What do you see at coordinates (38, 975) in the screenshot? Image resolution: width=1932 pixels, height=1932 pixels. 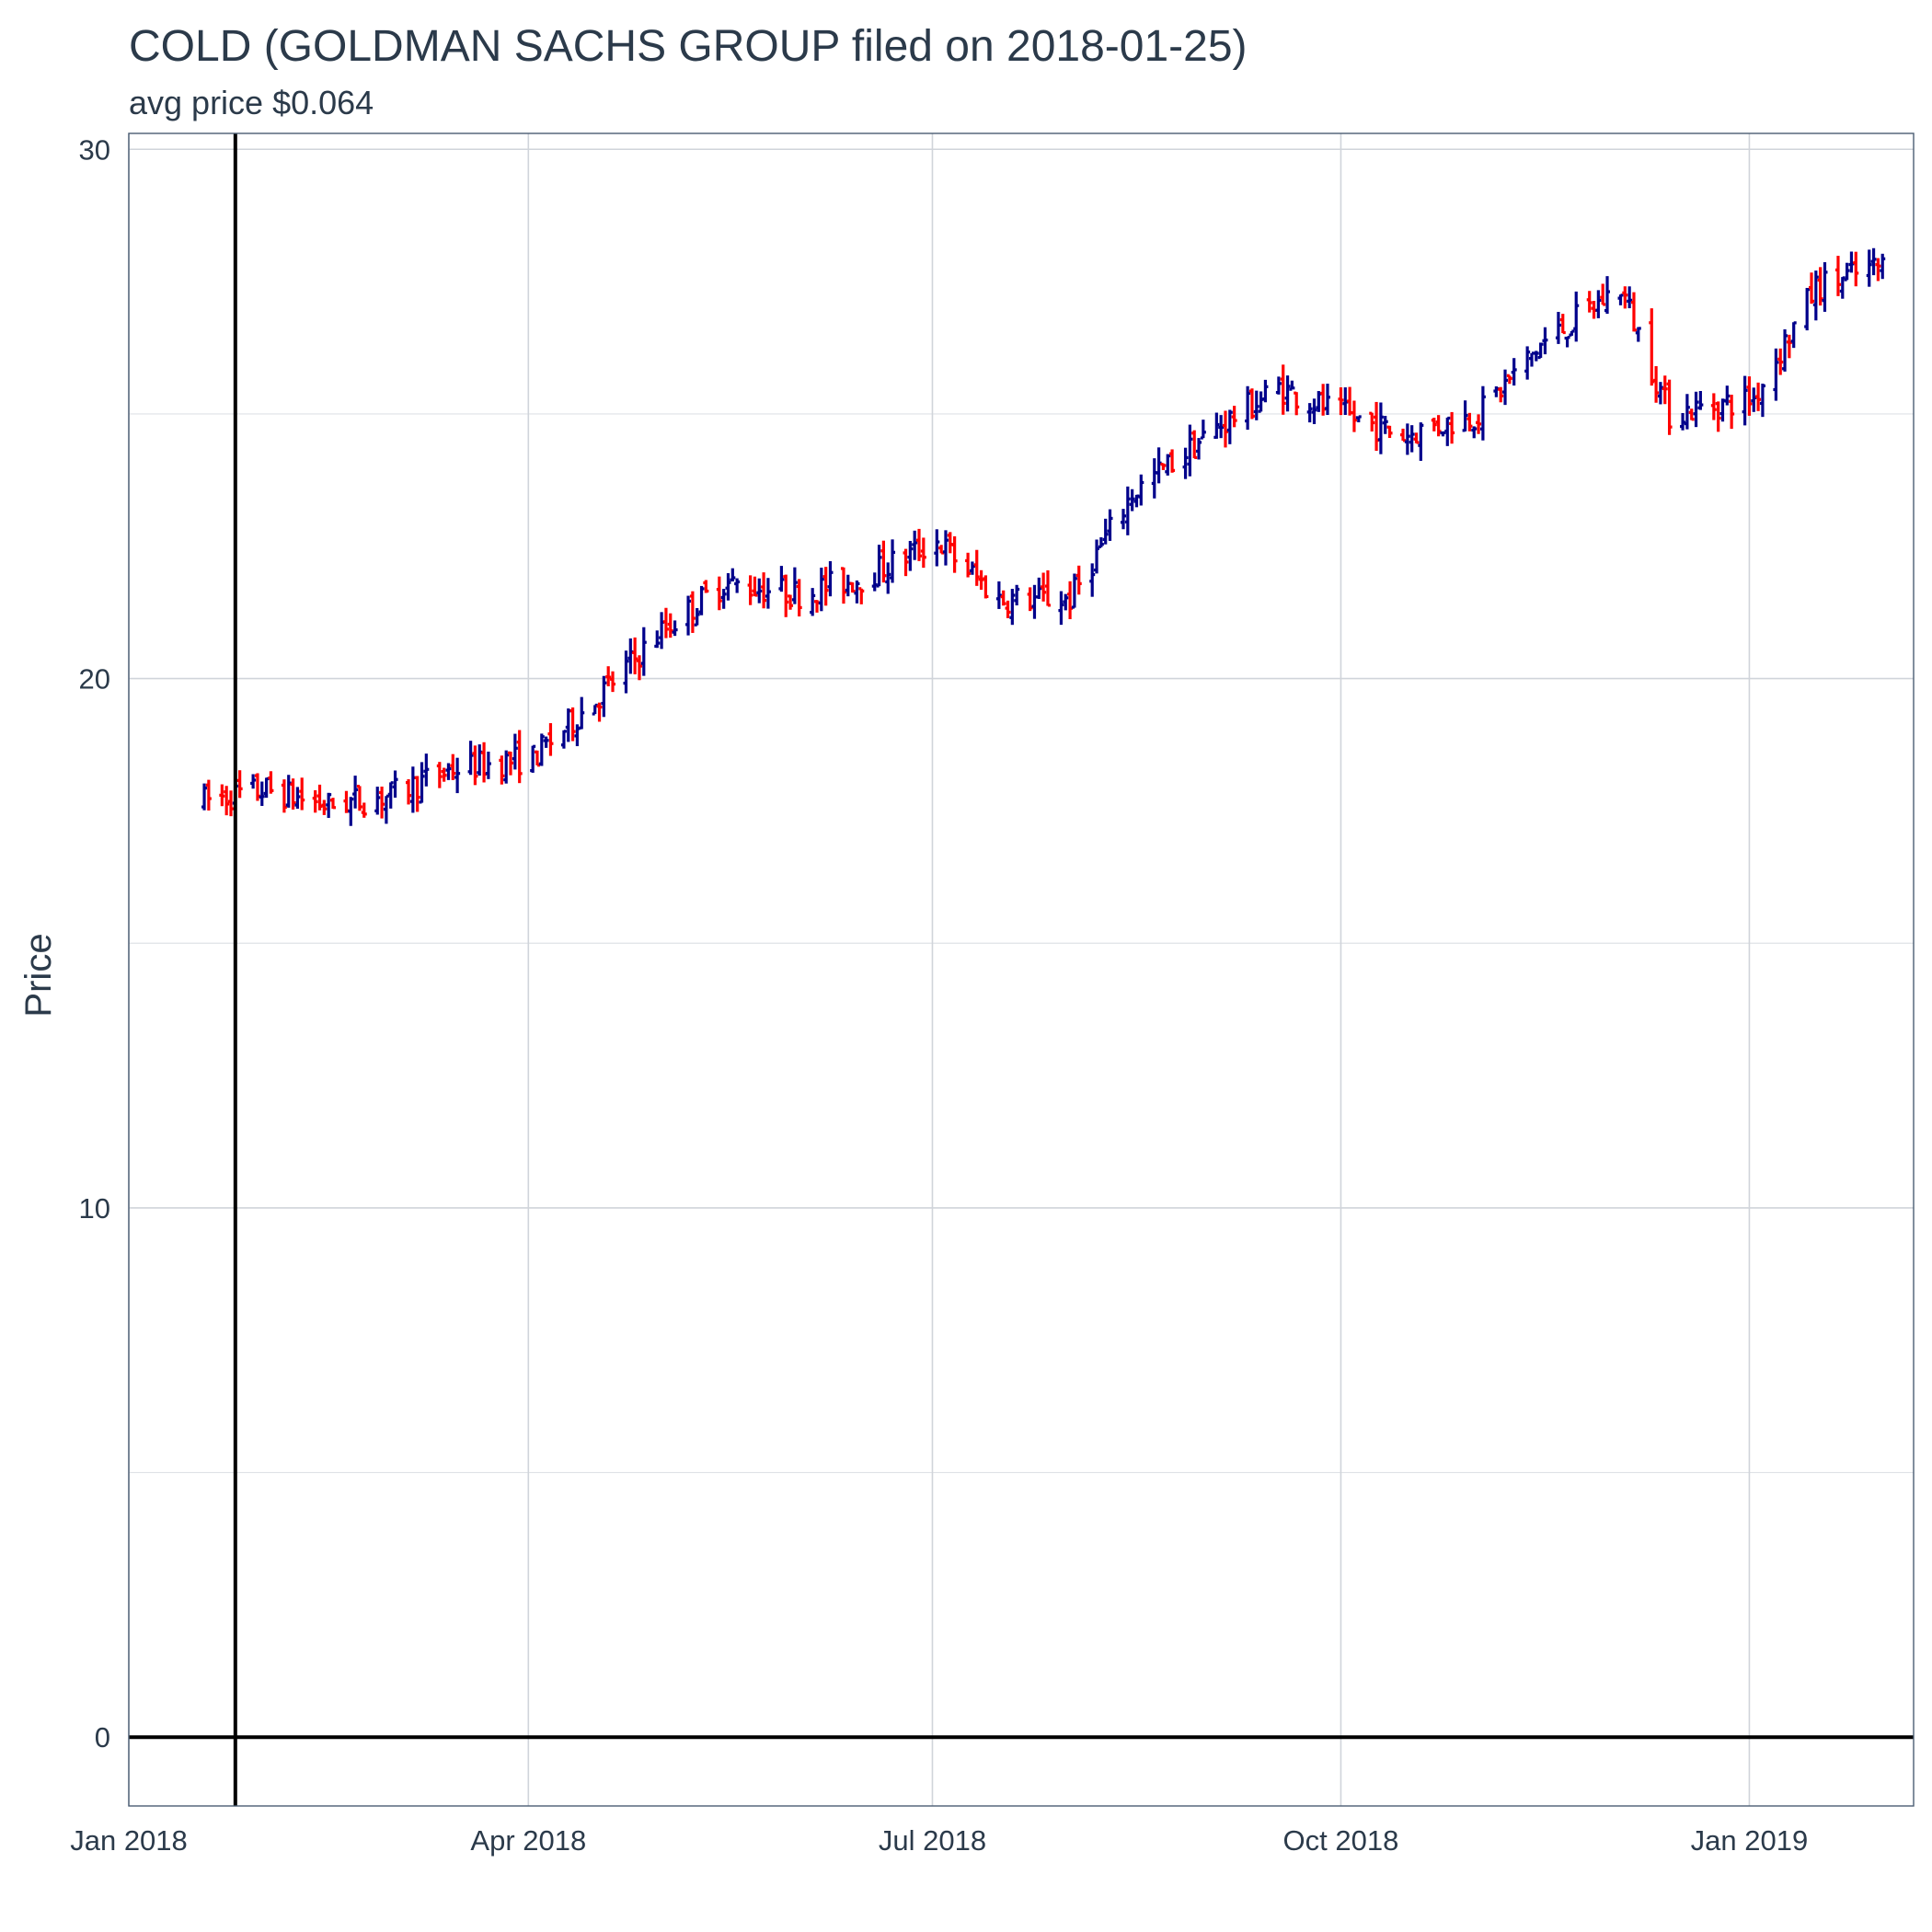 I see `y-axis-title: Price` at bounding box center [38, 975].